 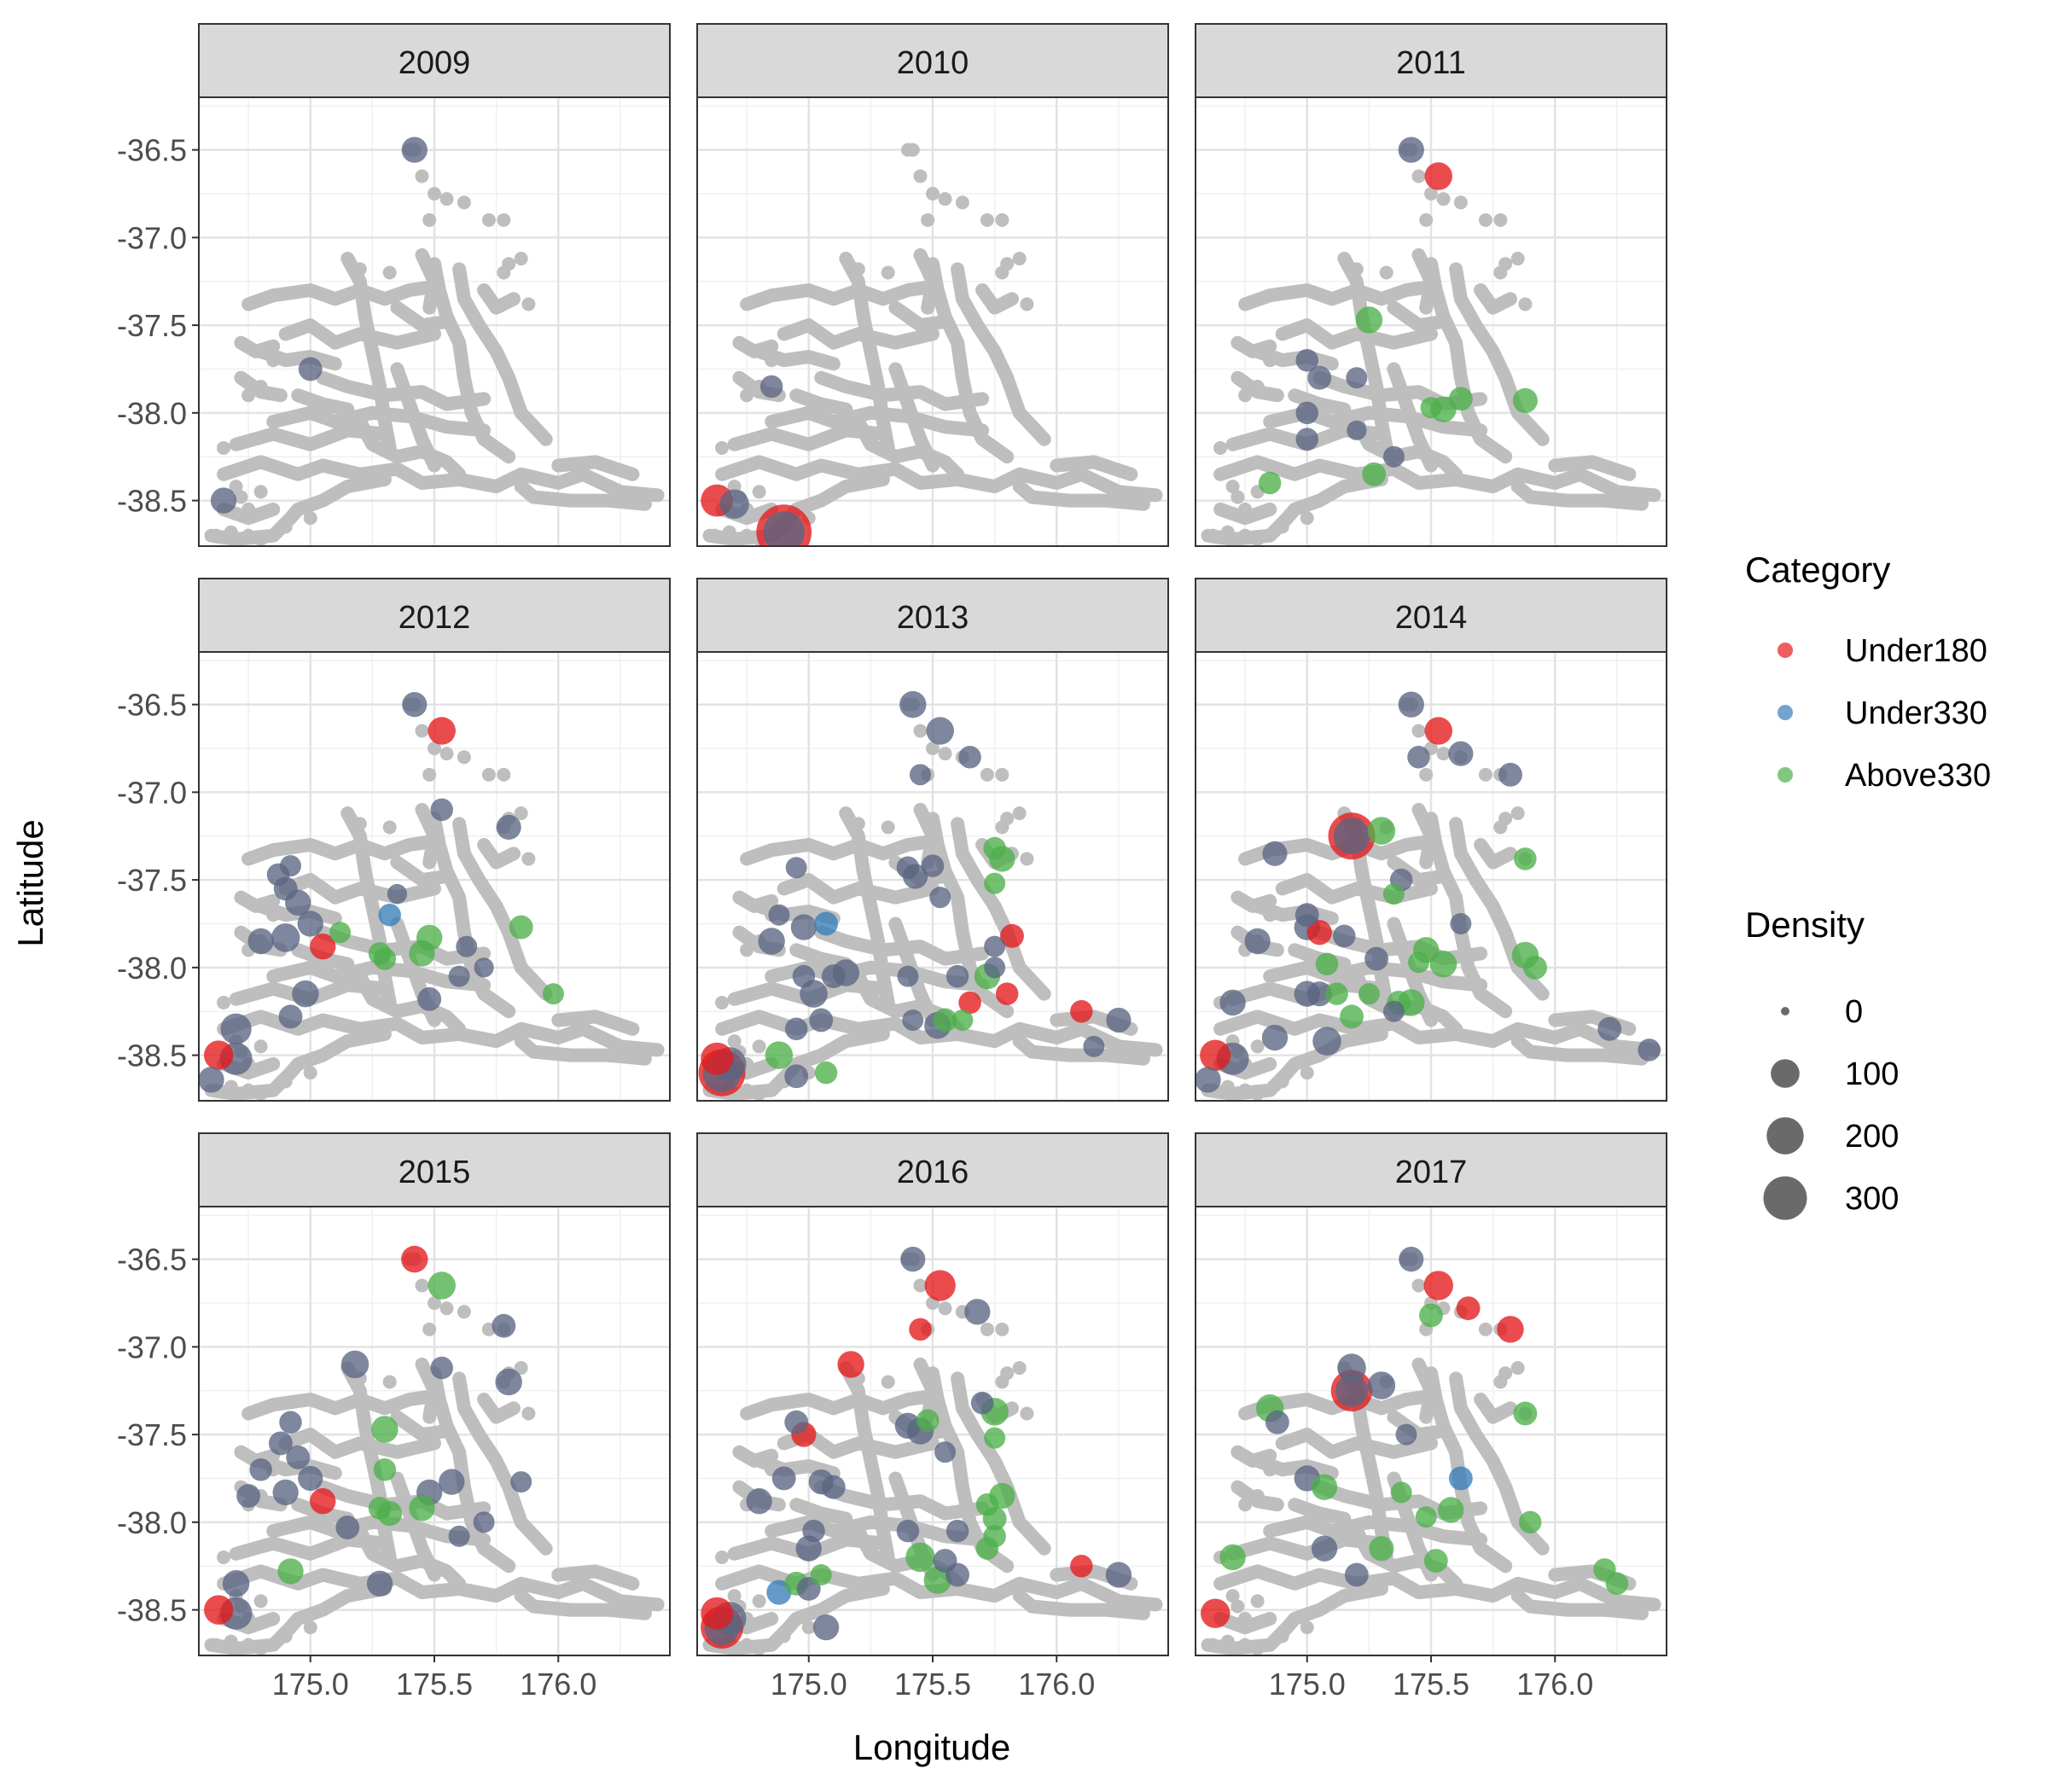 I want to click on facet-strip-label: 2012, so click(x=435, y=618).